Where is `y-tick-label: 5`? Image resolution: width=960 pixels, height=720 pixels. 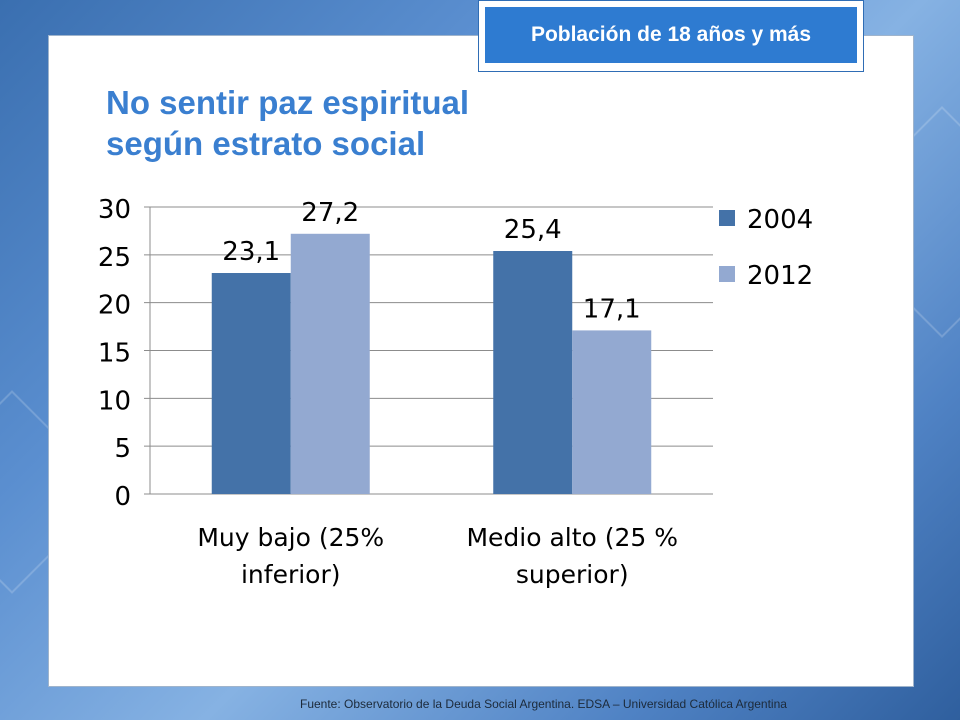
y-tick-label: 5 is located at coordinates (122, 449).